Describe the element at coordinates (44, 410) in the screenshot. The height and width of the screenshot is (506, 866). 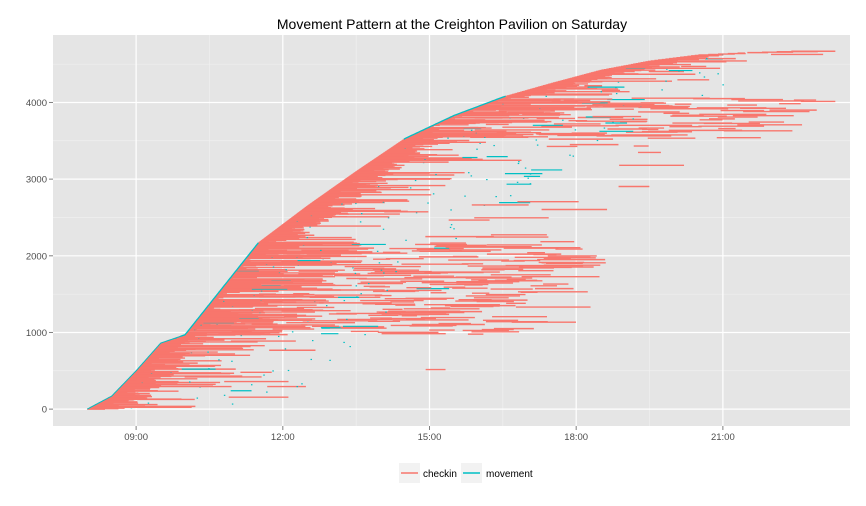
I see `y-tick-label: 0` at that location.